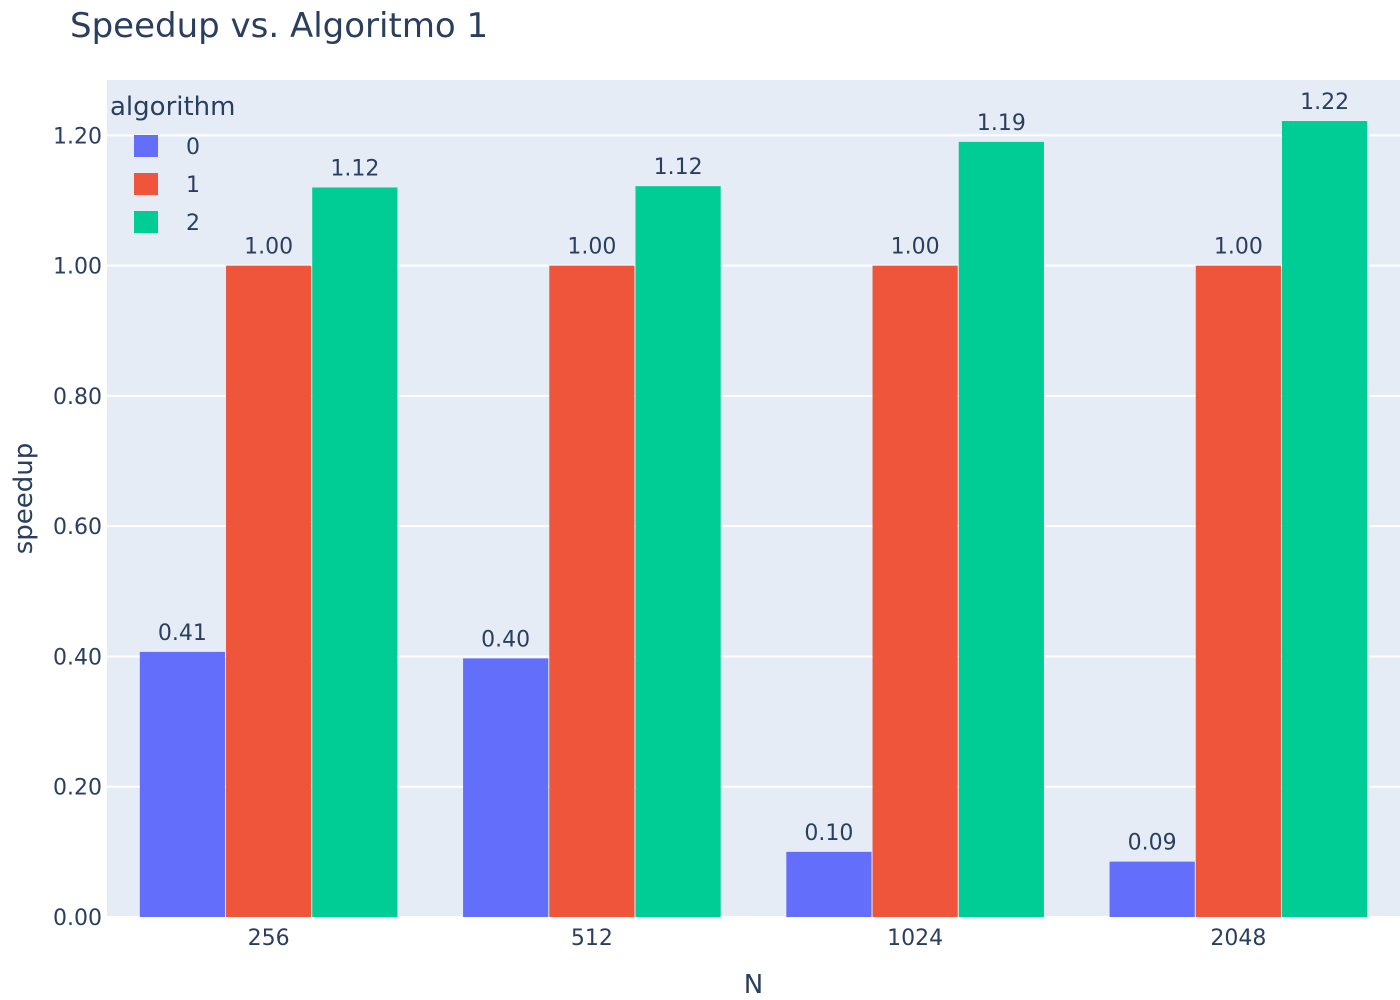 The image size is (1400, 1000). I want to click on x-tick-label: 1024, so click(915, 938).